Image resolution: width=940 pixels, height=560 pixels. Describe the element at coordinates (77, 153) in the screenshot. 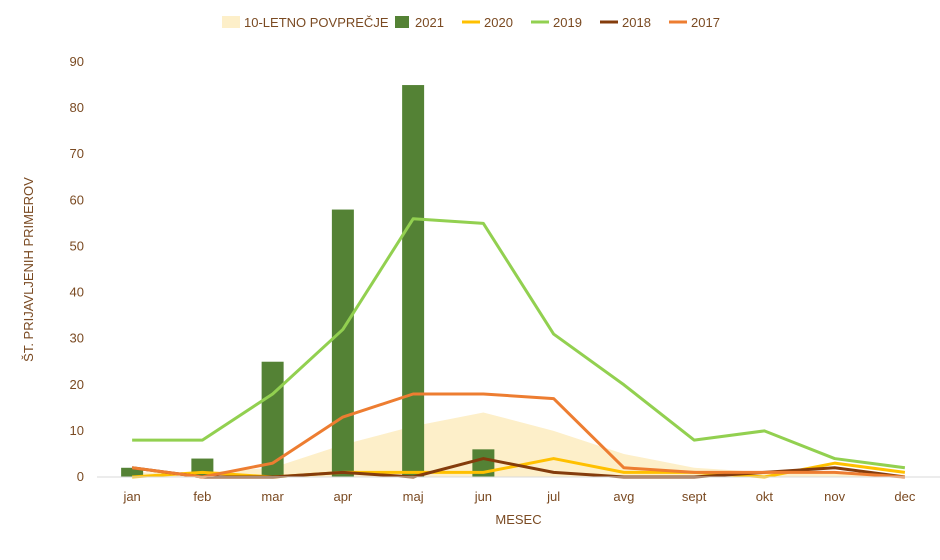

I see `y-tick-label: 70` at that location.